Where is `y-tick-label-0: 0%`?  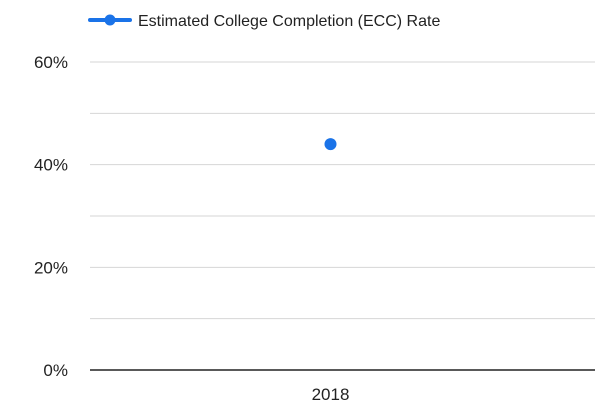
y-tick-label-0: 0% is located at coordinates (55, 370).